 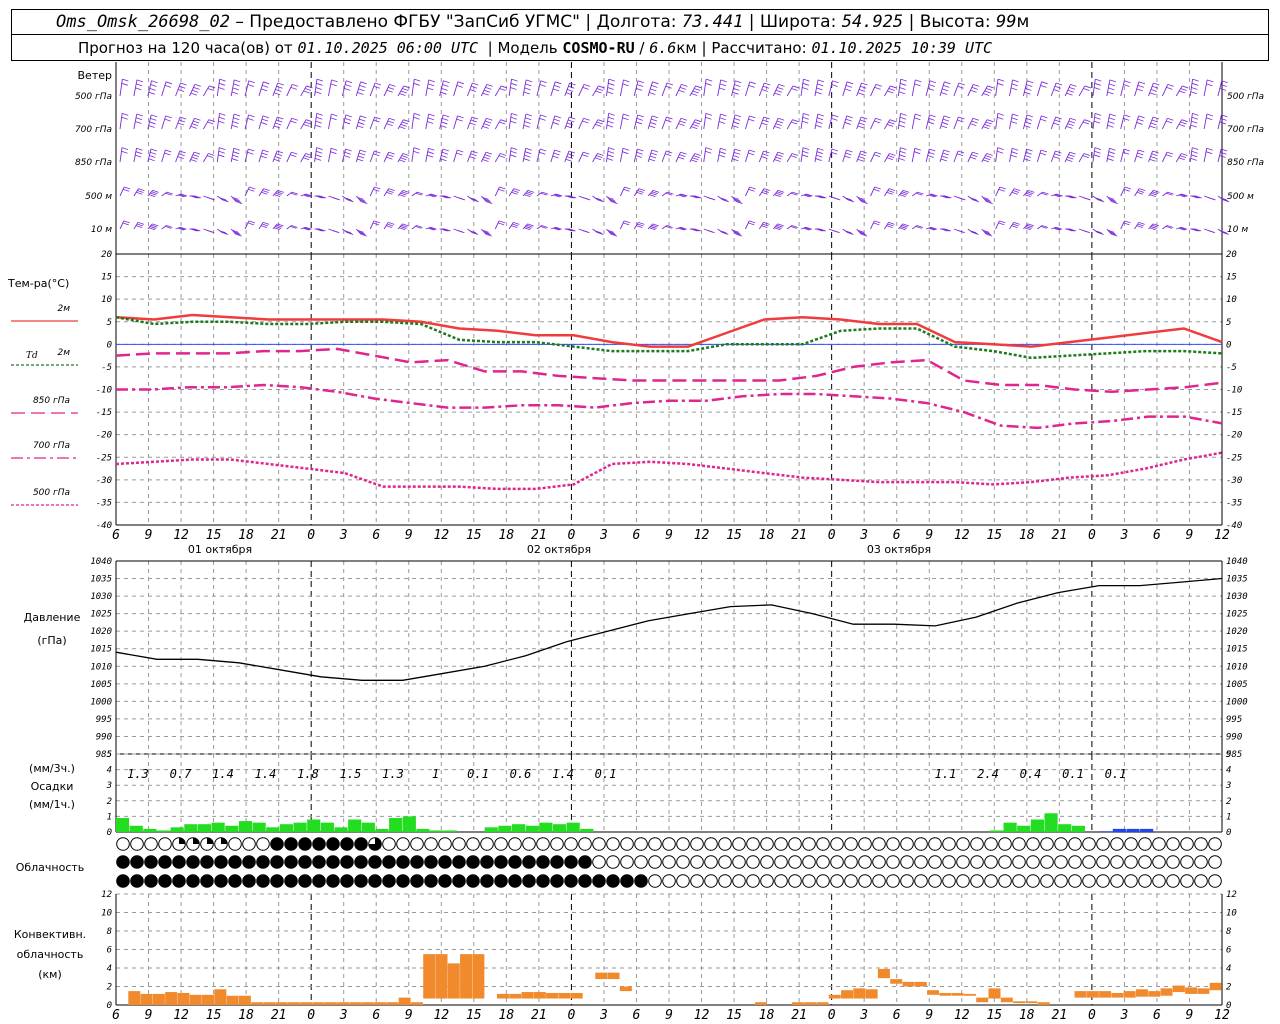 What do you see at coordinates (109, 833) in the screenshot?
I see `precip-ytick-left: 0` at bounding box center [109, 833].